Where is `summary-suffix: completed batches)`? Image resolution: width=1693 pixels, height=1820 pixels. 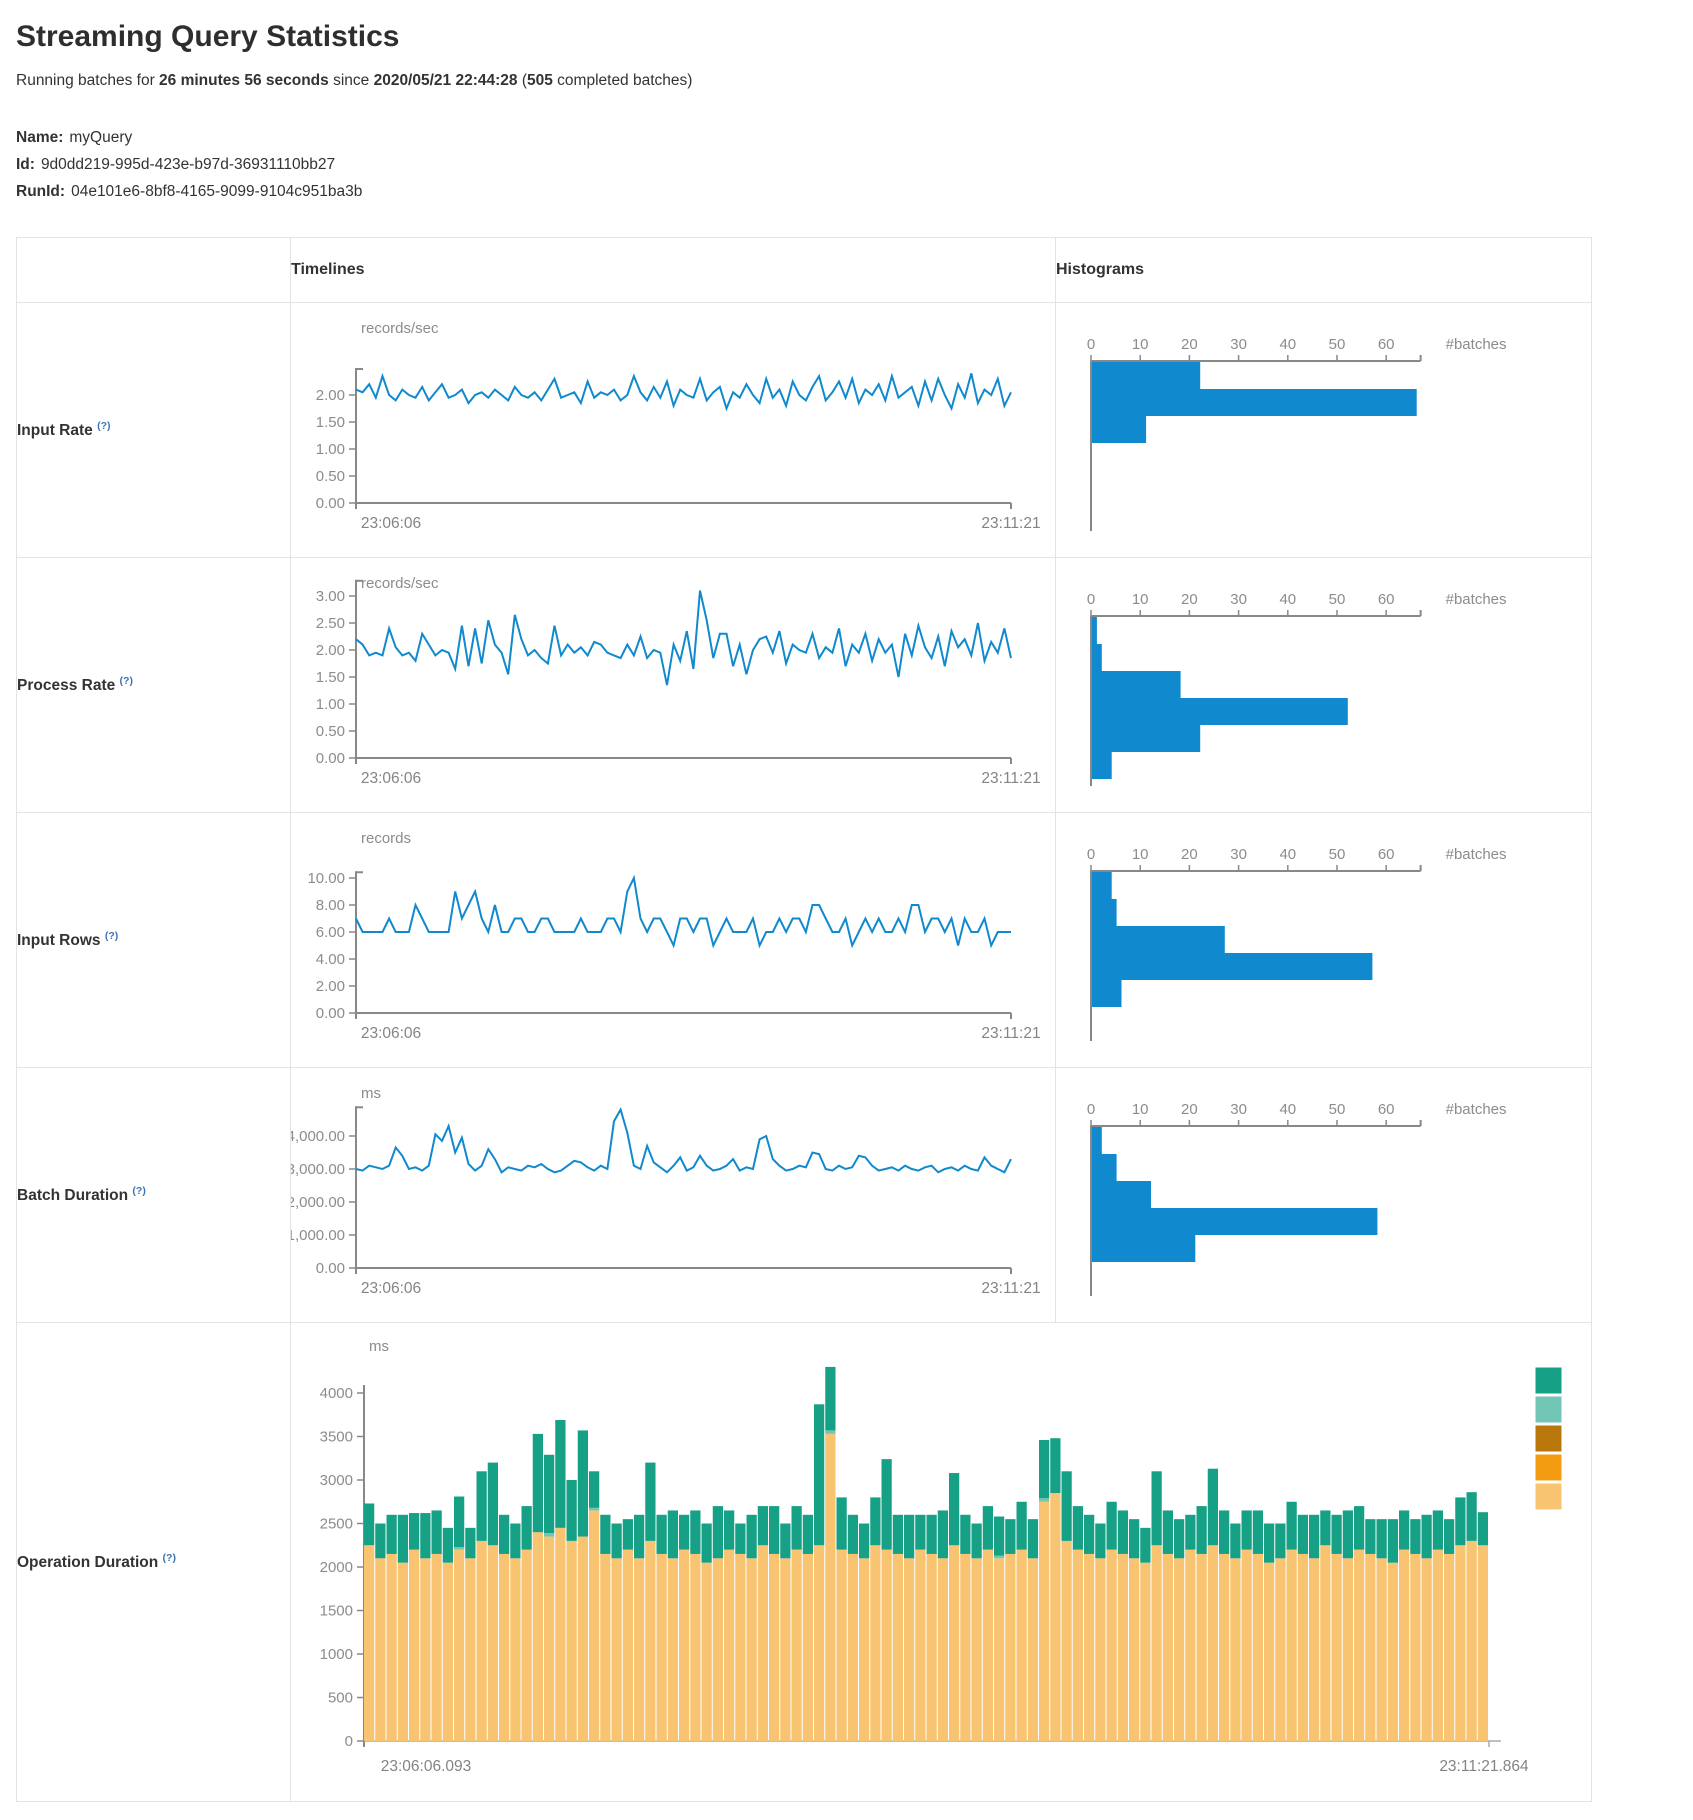
summary-suffix: completed batches) is located at coordinates (622, 80).